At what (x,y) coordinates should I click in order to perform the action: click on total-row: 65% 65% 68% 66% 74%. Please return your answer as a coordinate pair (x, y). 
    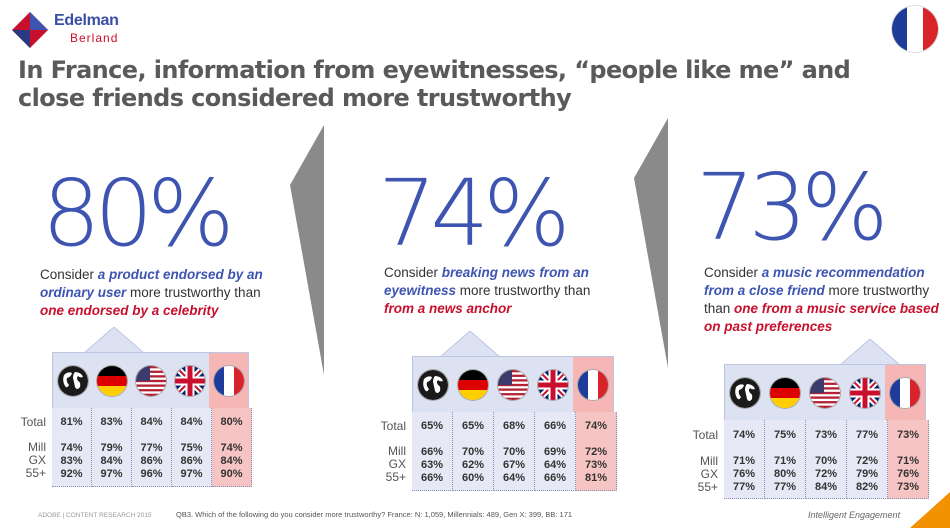
    Looking at the image, I should click on (514, 426).